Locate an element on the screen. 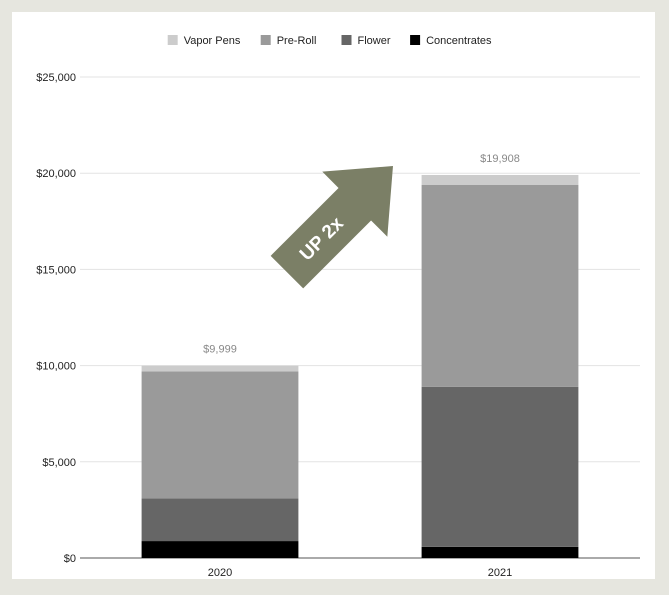 This screenshot has width=669, height=595. up-arrow-icon is located at coordinates (331, 227).